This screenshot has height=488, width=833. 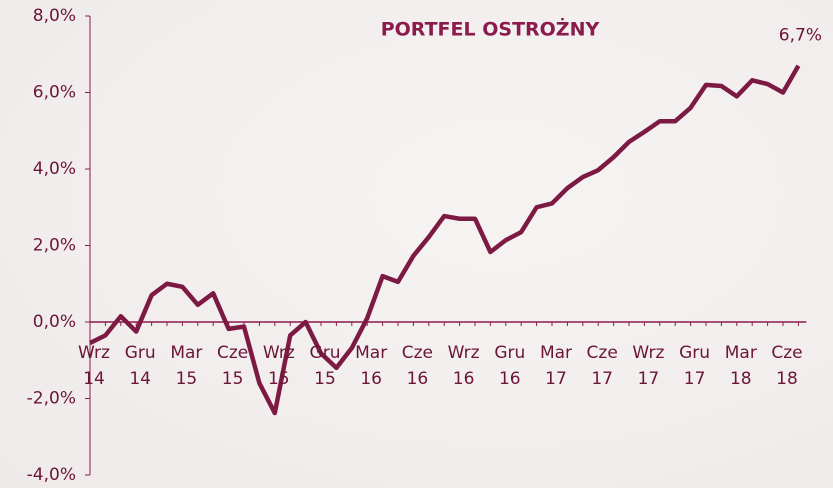 I want to click on x-tick-label: Gru 16, so click(x=510, y=366).